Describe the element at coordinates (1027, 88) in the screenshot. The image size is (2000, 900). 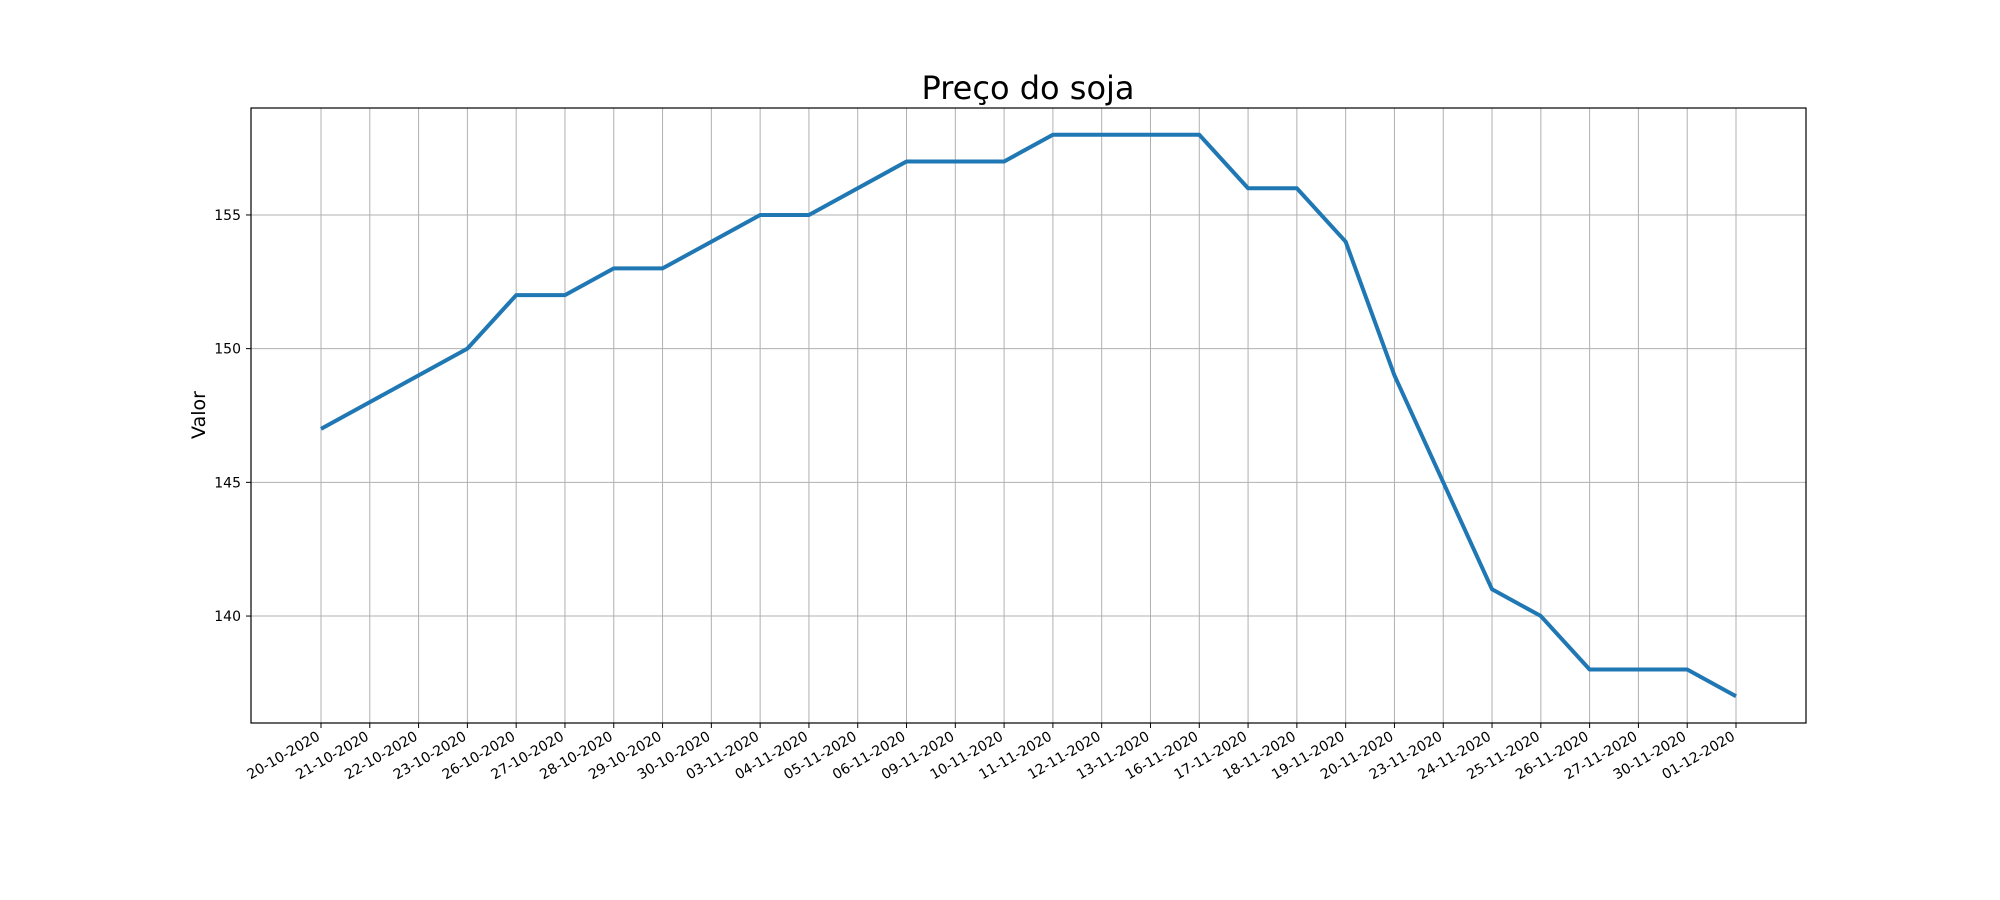
I see `chart-title: Preço do soja` at that location.